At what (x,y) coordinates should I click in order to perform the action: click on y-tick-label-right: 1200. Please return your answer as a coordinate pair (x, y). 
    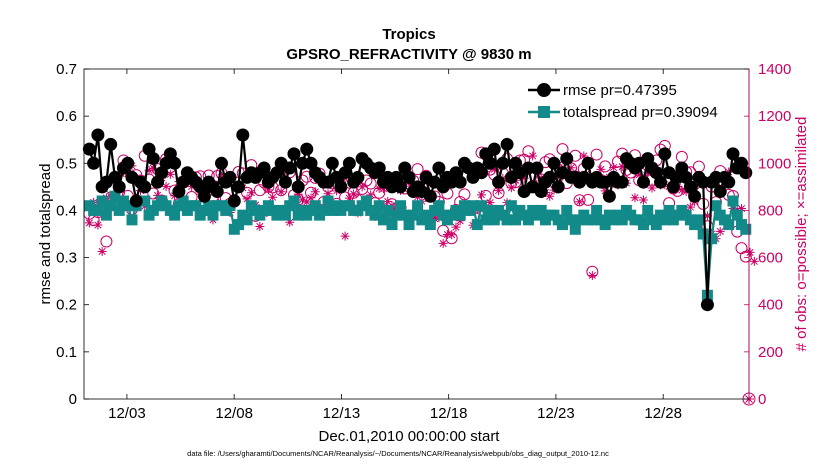
    Looking at the image, I should click on (774, 116).